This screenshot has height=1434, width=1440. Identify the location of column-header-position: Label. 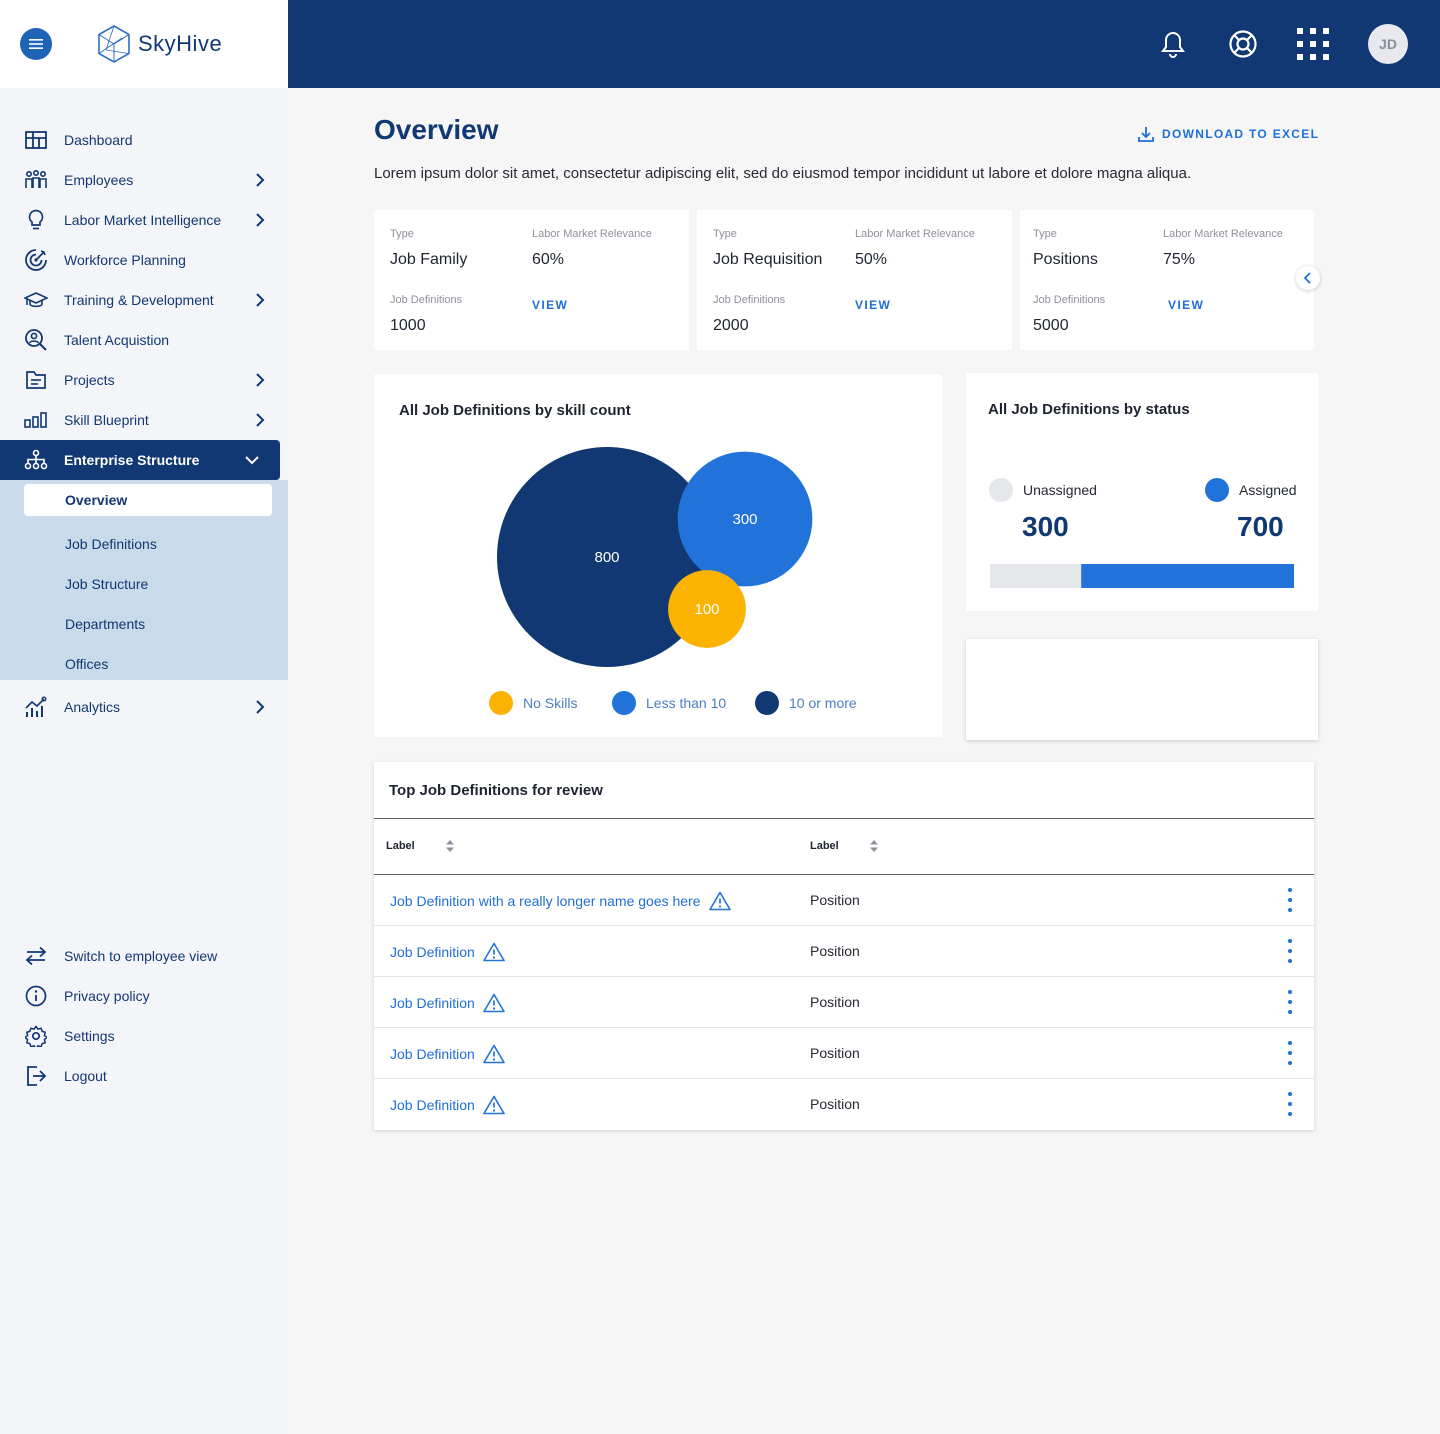
(844, 846).